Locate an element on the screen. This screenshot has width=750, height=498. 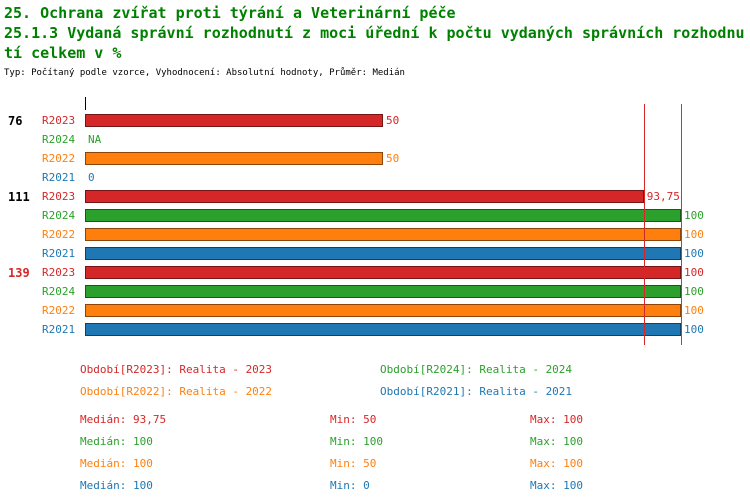
min-cell-r2021: Min: 0 is located at coordinates (350, 485).